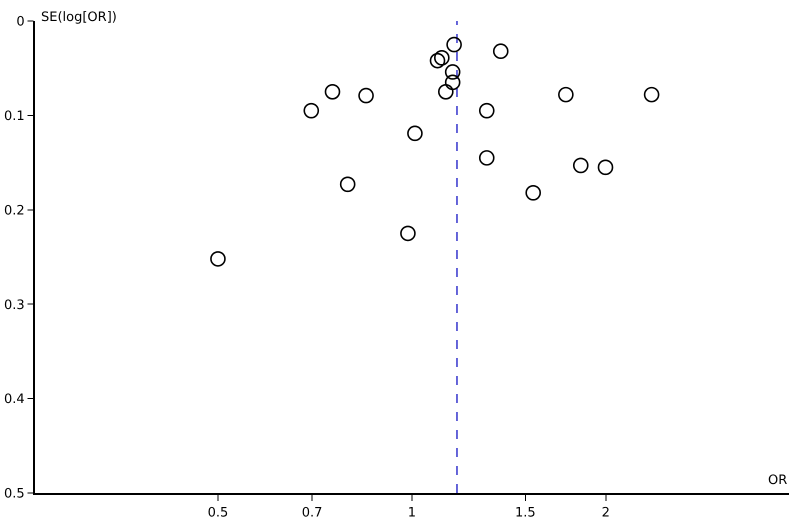 This screenshot has width=792, height=523. Describe the element at coordinates (14, 210) in the screenshot. I see `y-tick-label: 0.2` at that location.